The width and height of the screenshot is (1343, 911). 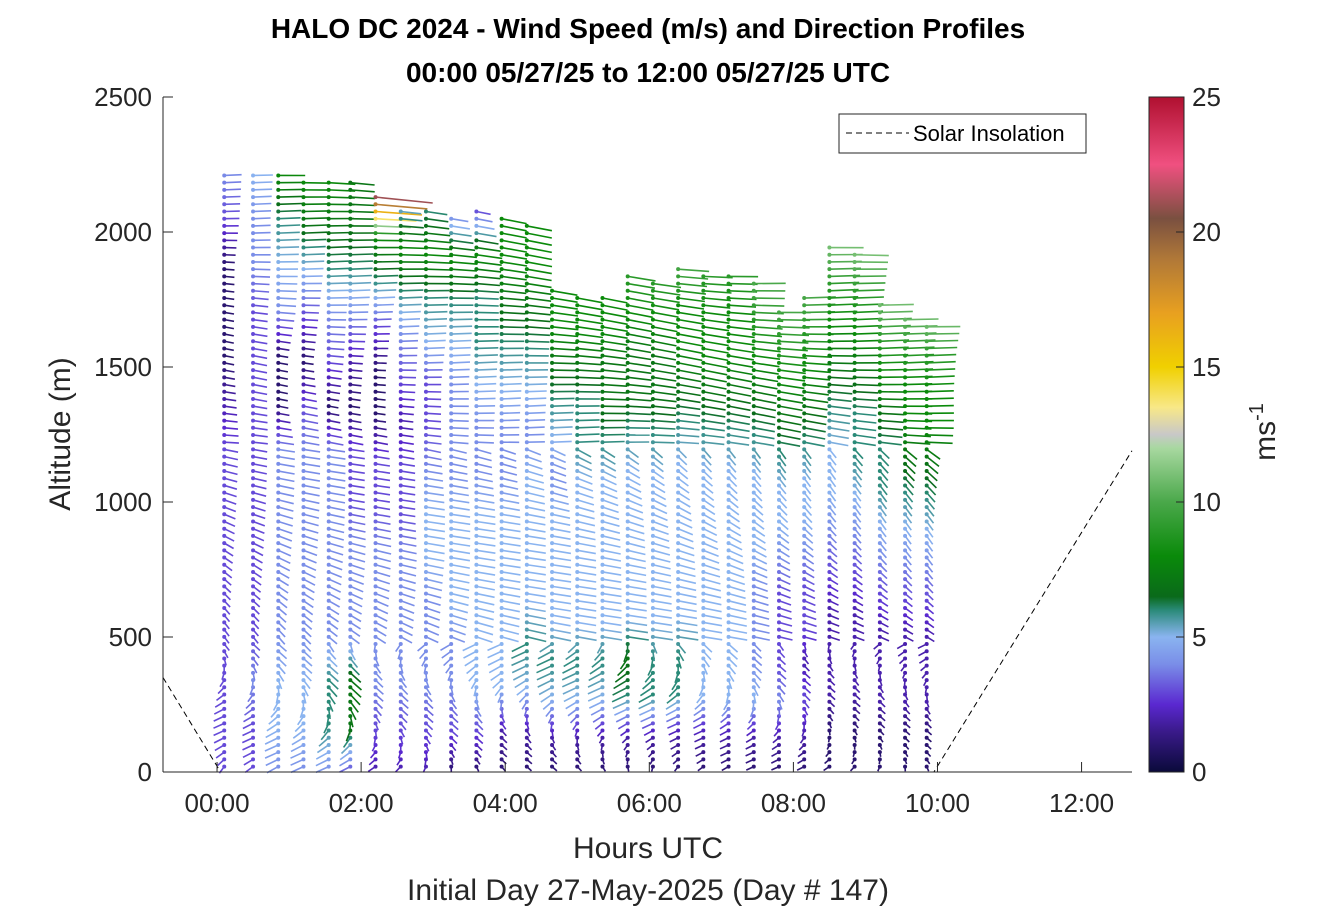 What do you see at coordinates (649, 790) in the screenshot?
I see `x-ticks: 00:00 02:00 04:00 06:00 08:00 10:00 12:00` at bounding box center [649, 790].